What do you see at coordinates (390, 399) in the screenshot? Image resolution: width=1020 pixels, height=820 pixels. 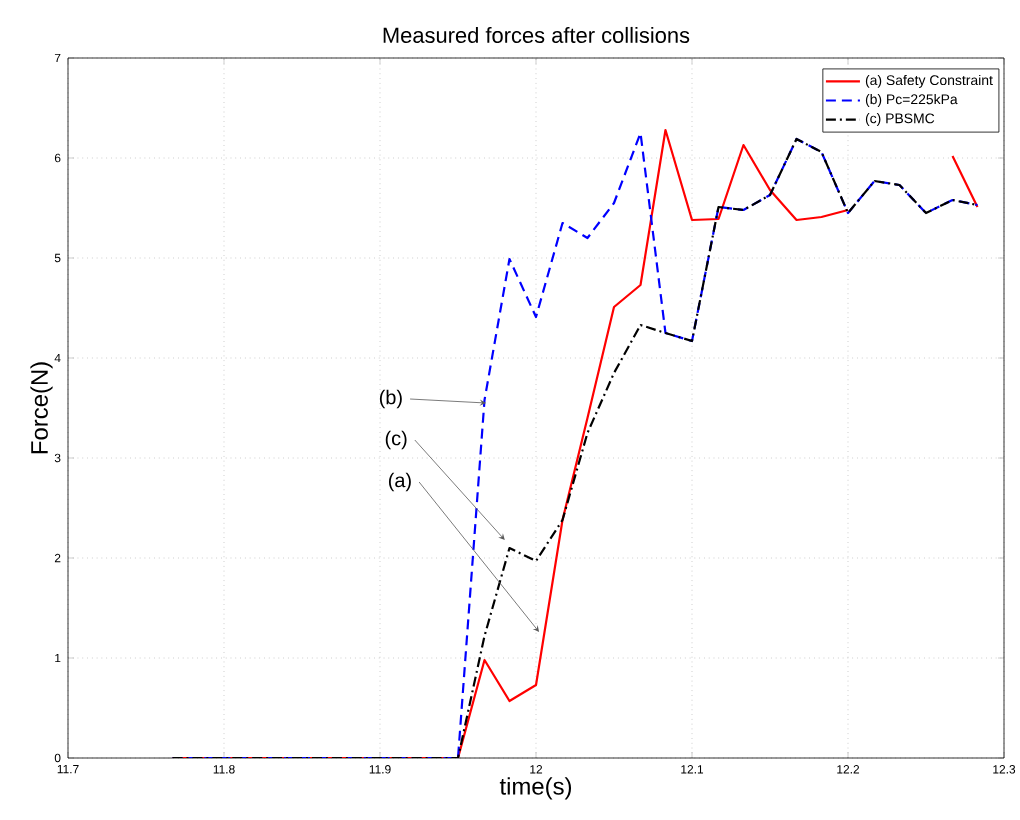 I see `annotation: (b)` at bounding box center [390, 399].